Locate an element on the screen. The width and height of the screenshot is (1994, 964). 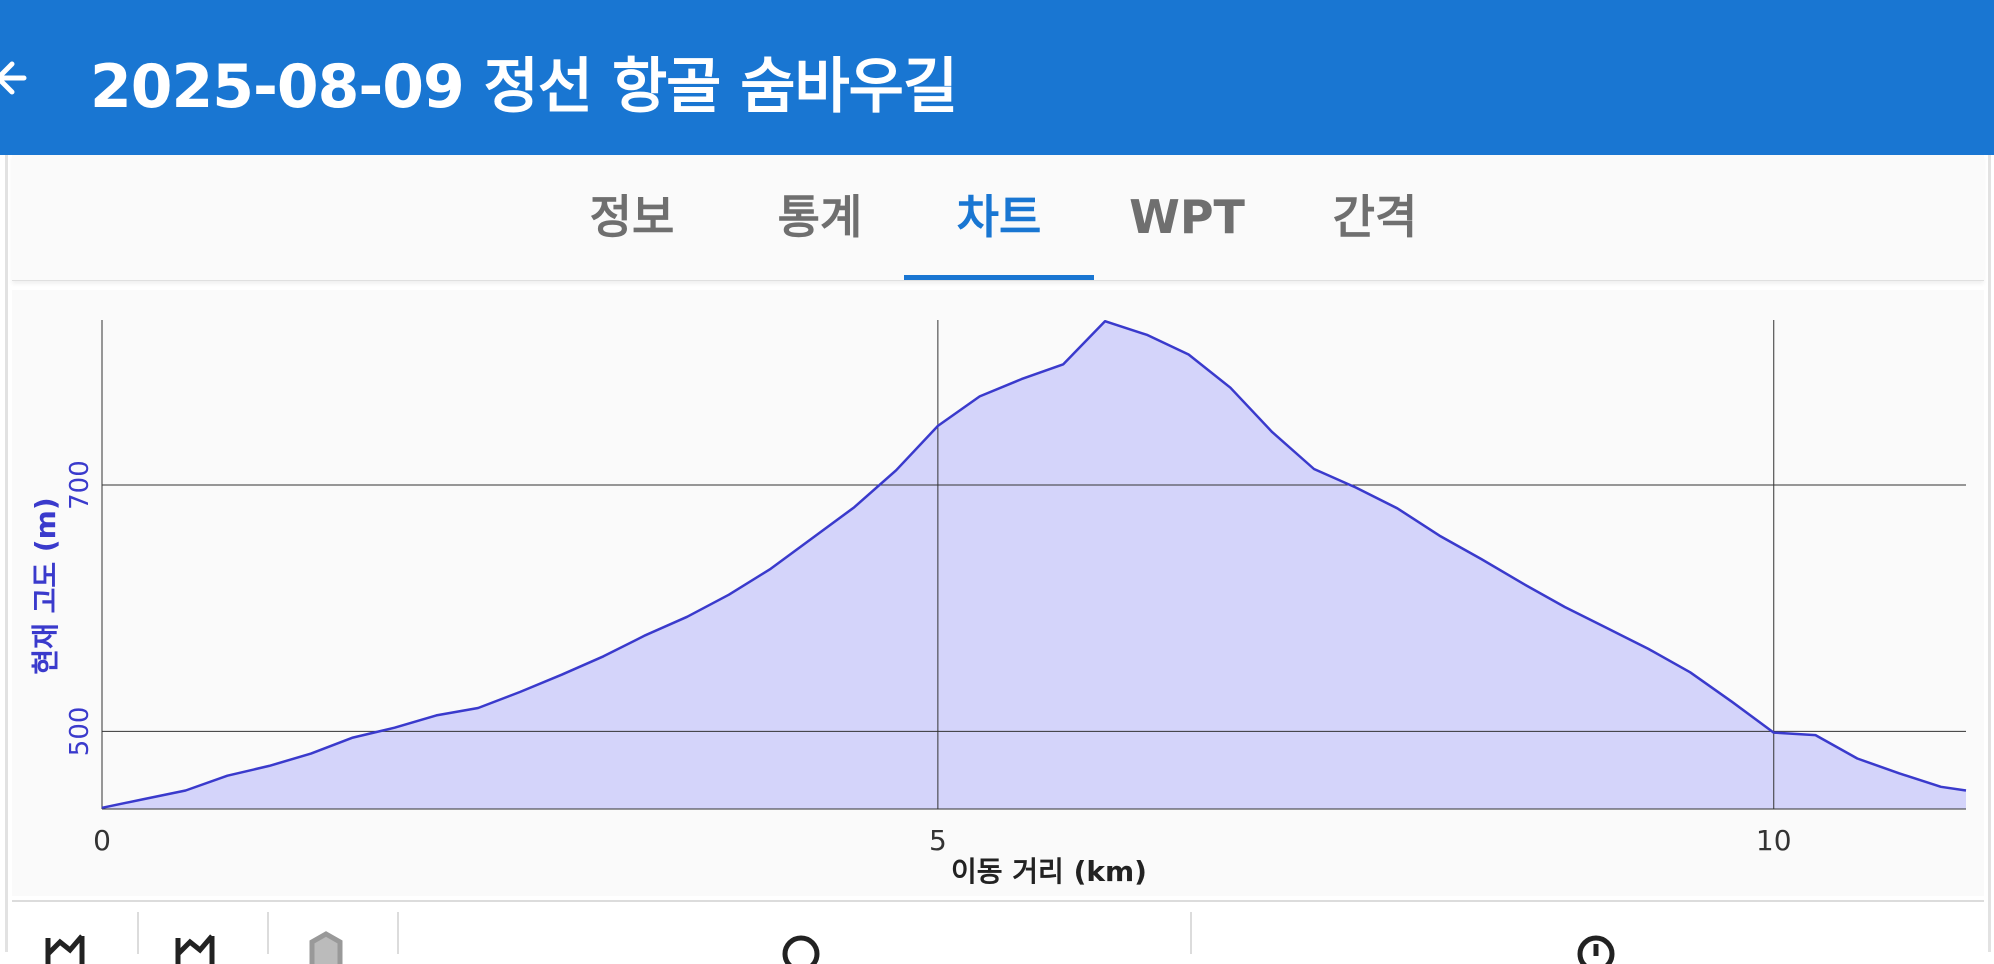
x-tick-label: 10 is located at coordinates (1774, 840).